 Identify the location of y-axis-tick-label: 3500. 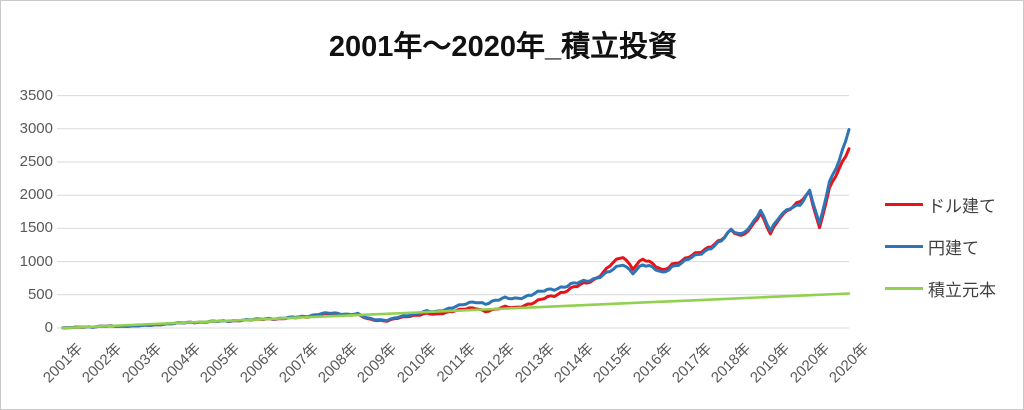
(36, 95).